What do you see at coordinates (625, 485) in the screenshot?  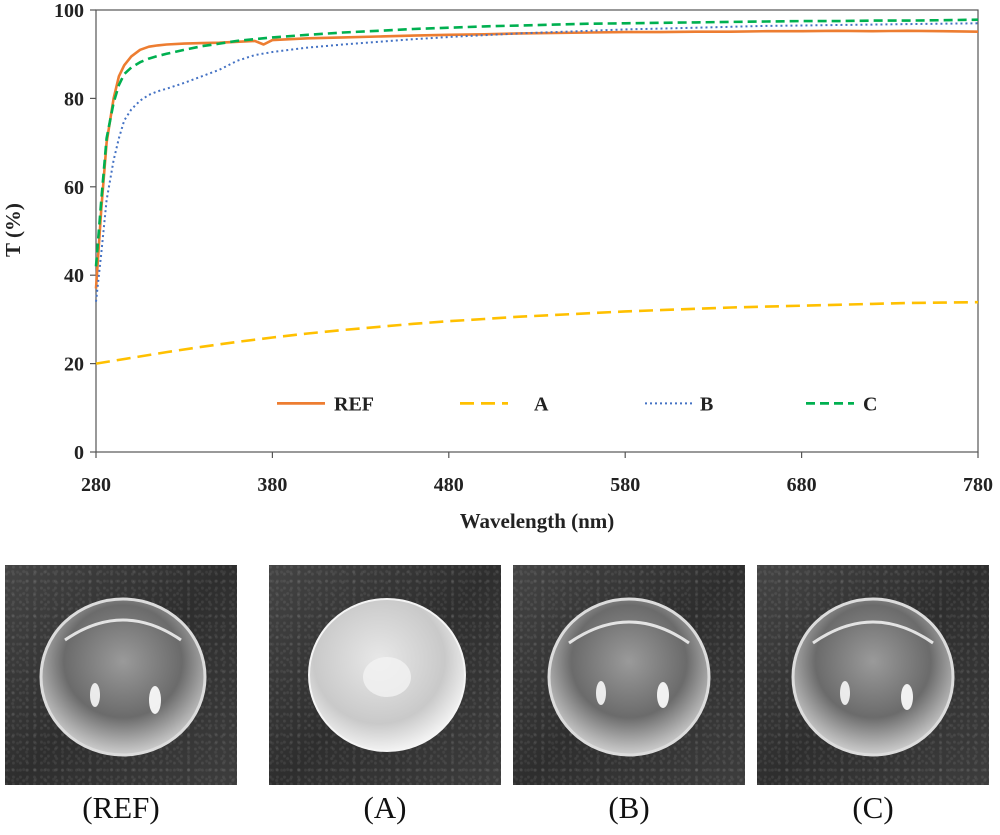 I see `x-tick-label: 580` at bounding box center [625, 485].